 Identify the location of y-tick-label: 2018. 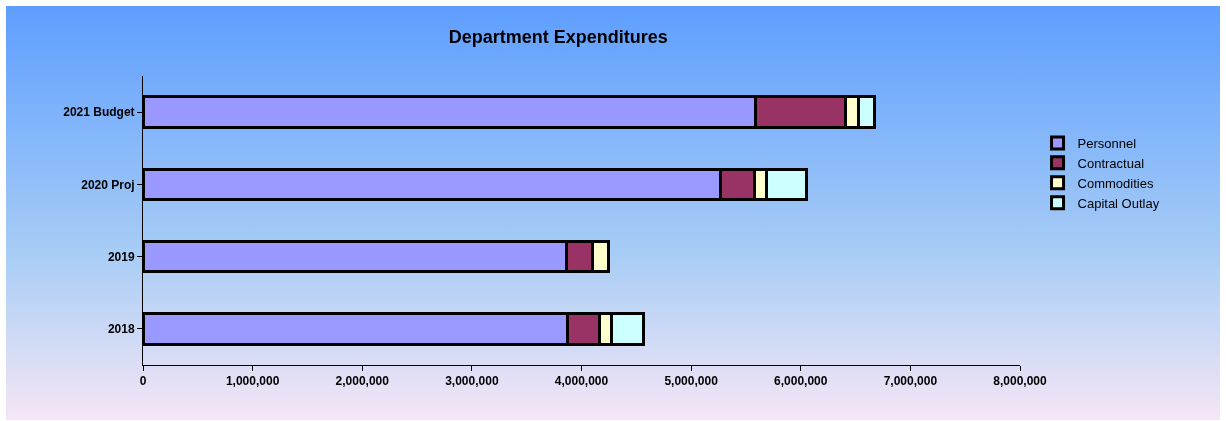
(121, 329).